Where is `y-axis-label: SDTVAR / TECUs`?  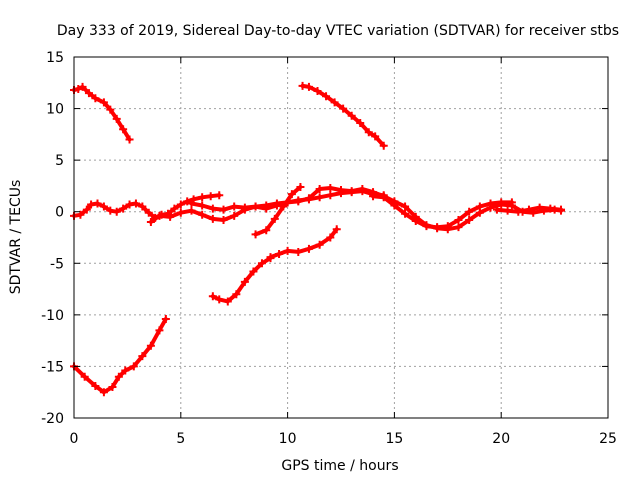
y-axis-label: SDTVAR / TECUs is located at coordinates (16, 237).